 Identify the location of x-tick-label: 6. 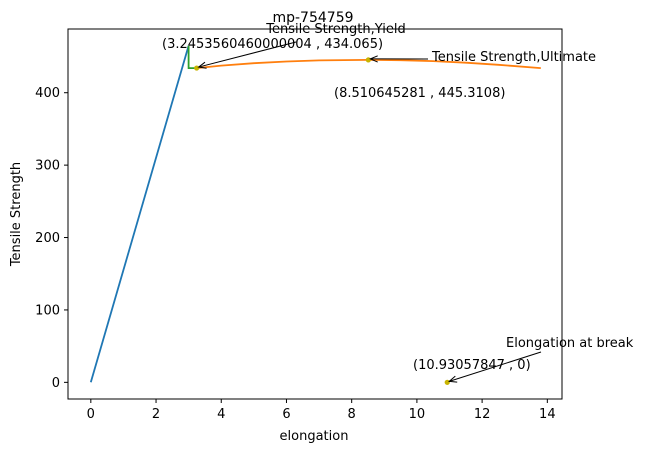
(286, 414).